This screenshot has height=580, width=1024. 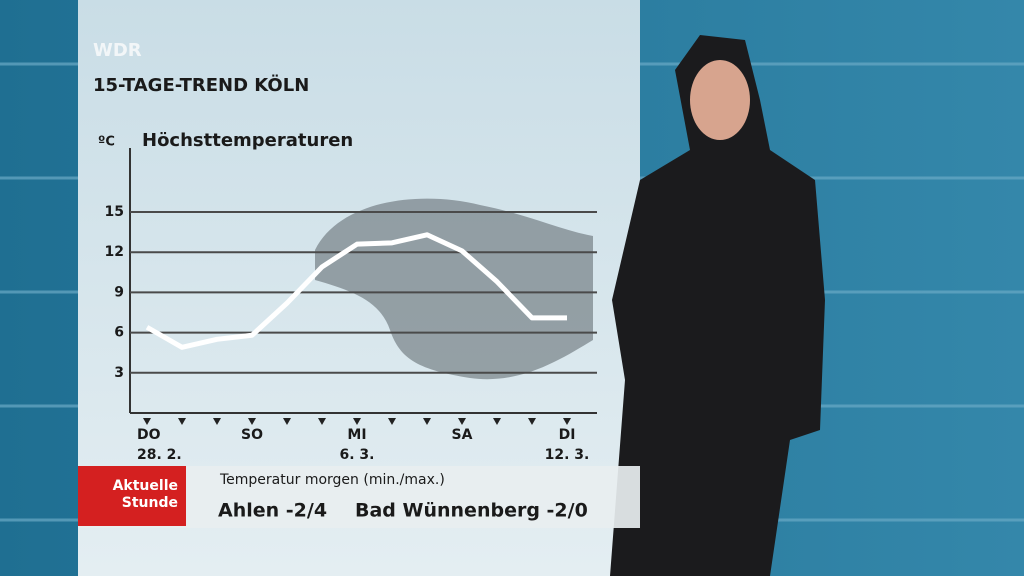 I want to click on x-tick-date: 12. 3., so click(x=567, y=455).